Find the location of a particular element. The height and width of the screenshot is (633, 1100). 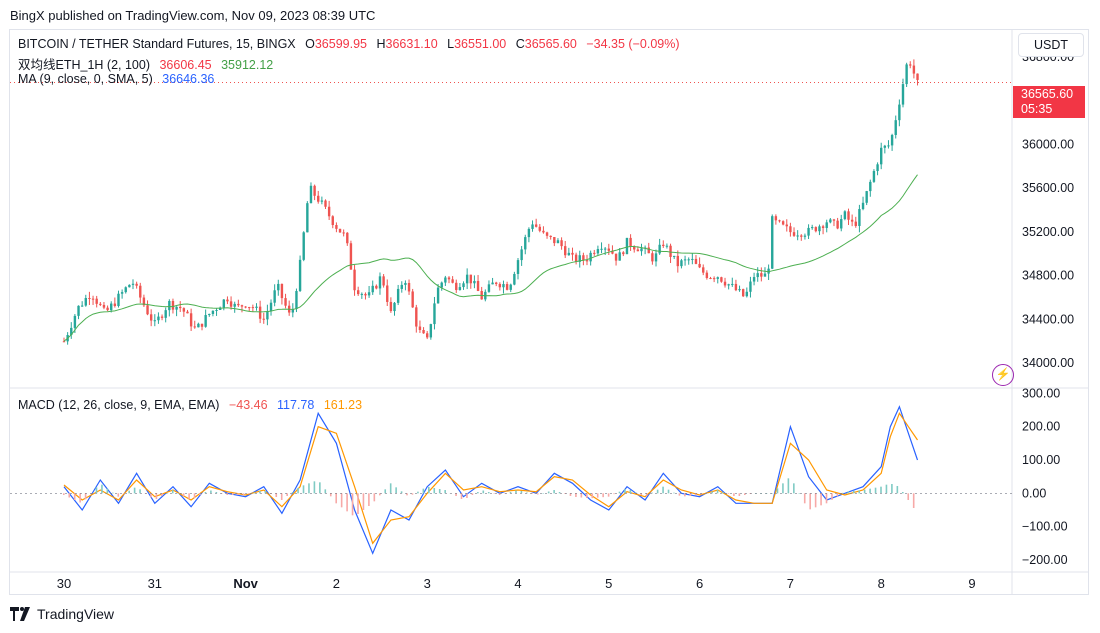

lightning-icon: ⚡ is located at coordinates (1003, 375).